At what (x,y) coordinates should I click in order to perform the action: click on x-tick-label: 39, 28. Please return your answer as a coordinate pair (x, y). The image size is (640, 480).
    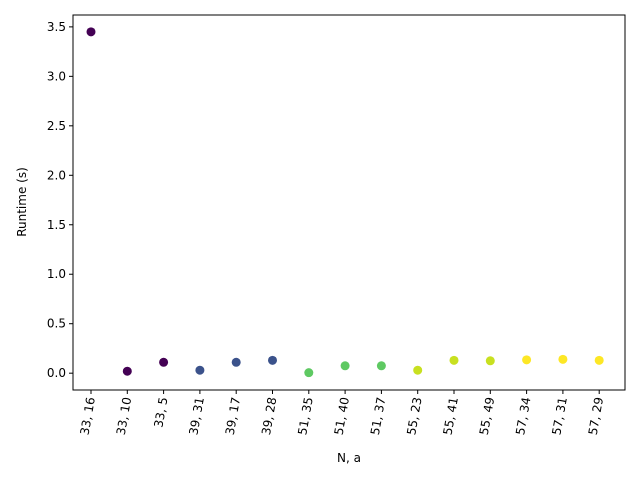
    Looking at the image, I should click on (269, 416).